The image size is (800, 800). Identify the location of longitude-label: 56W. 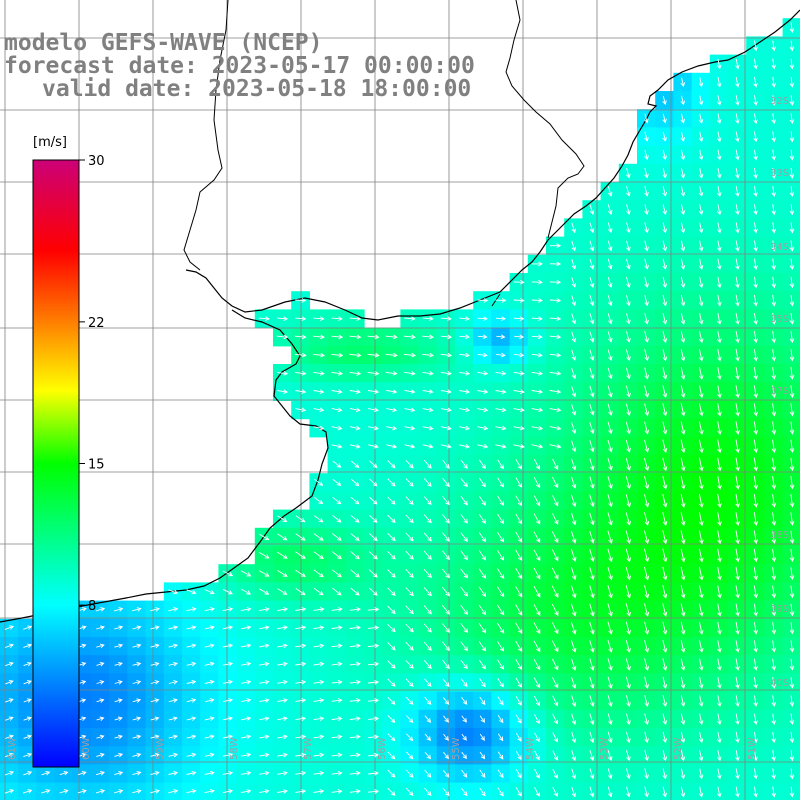
(382, 748).